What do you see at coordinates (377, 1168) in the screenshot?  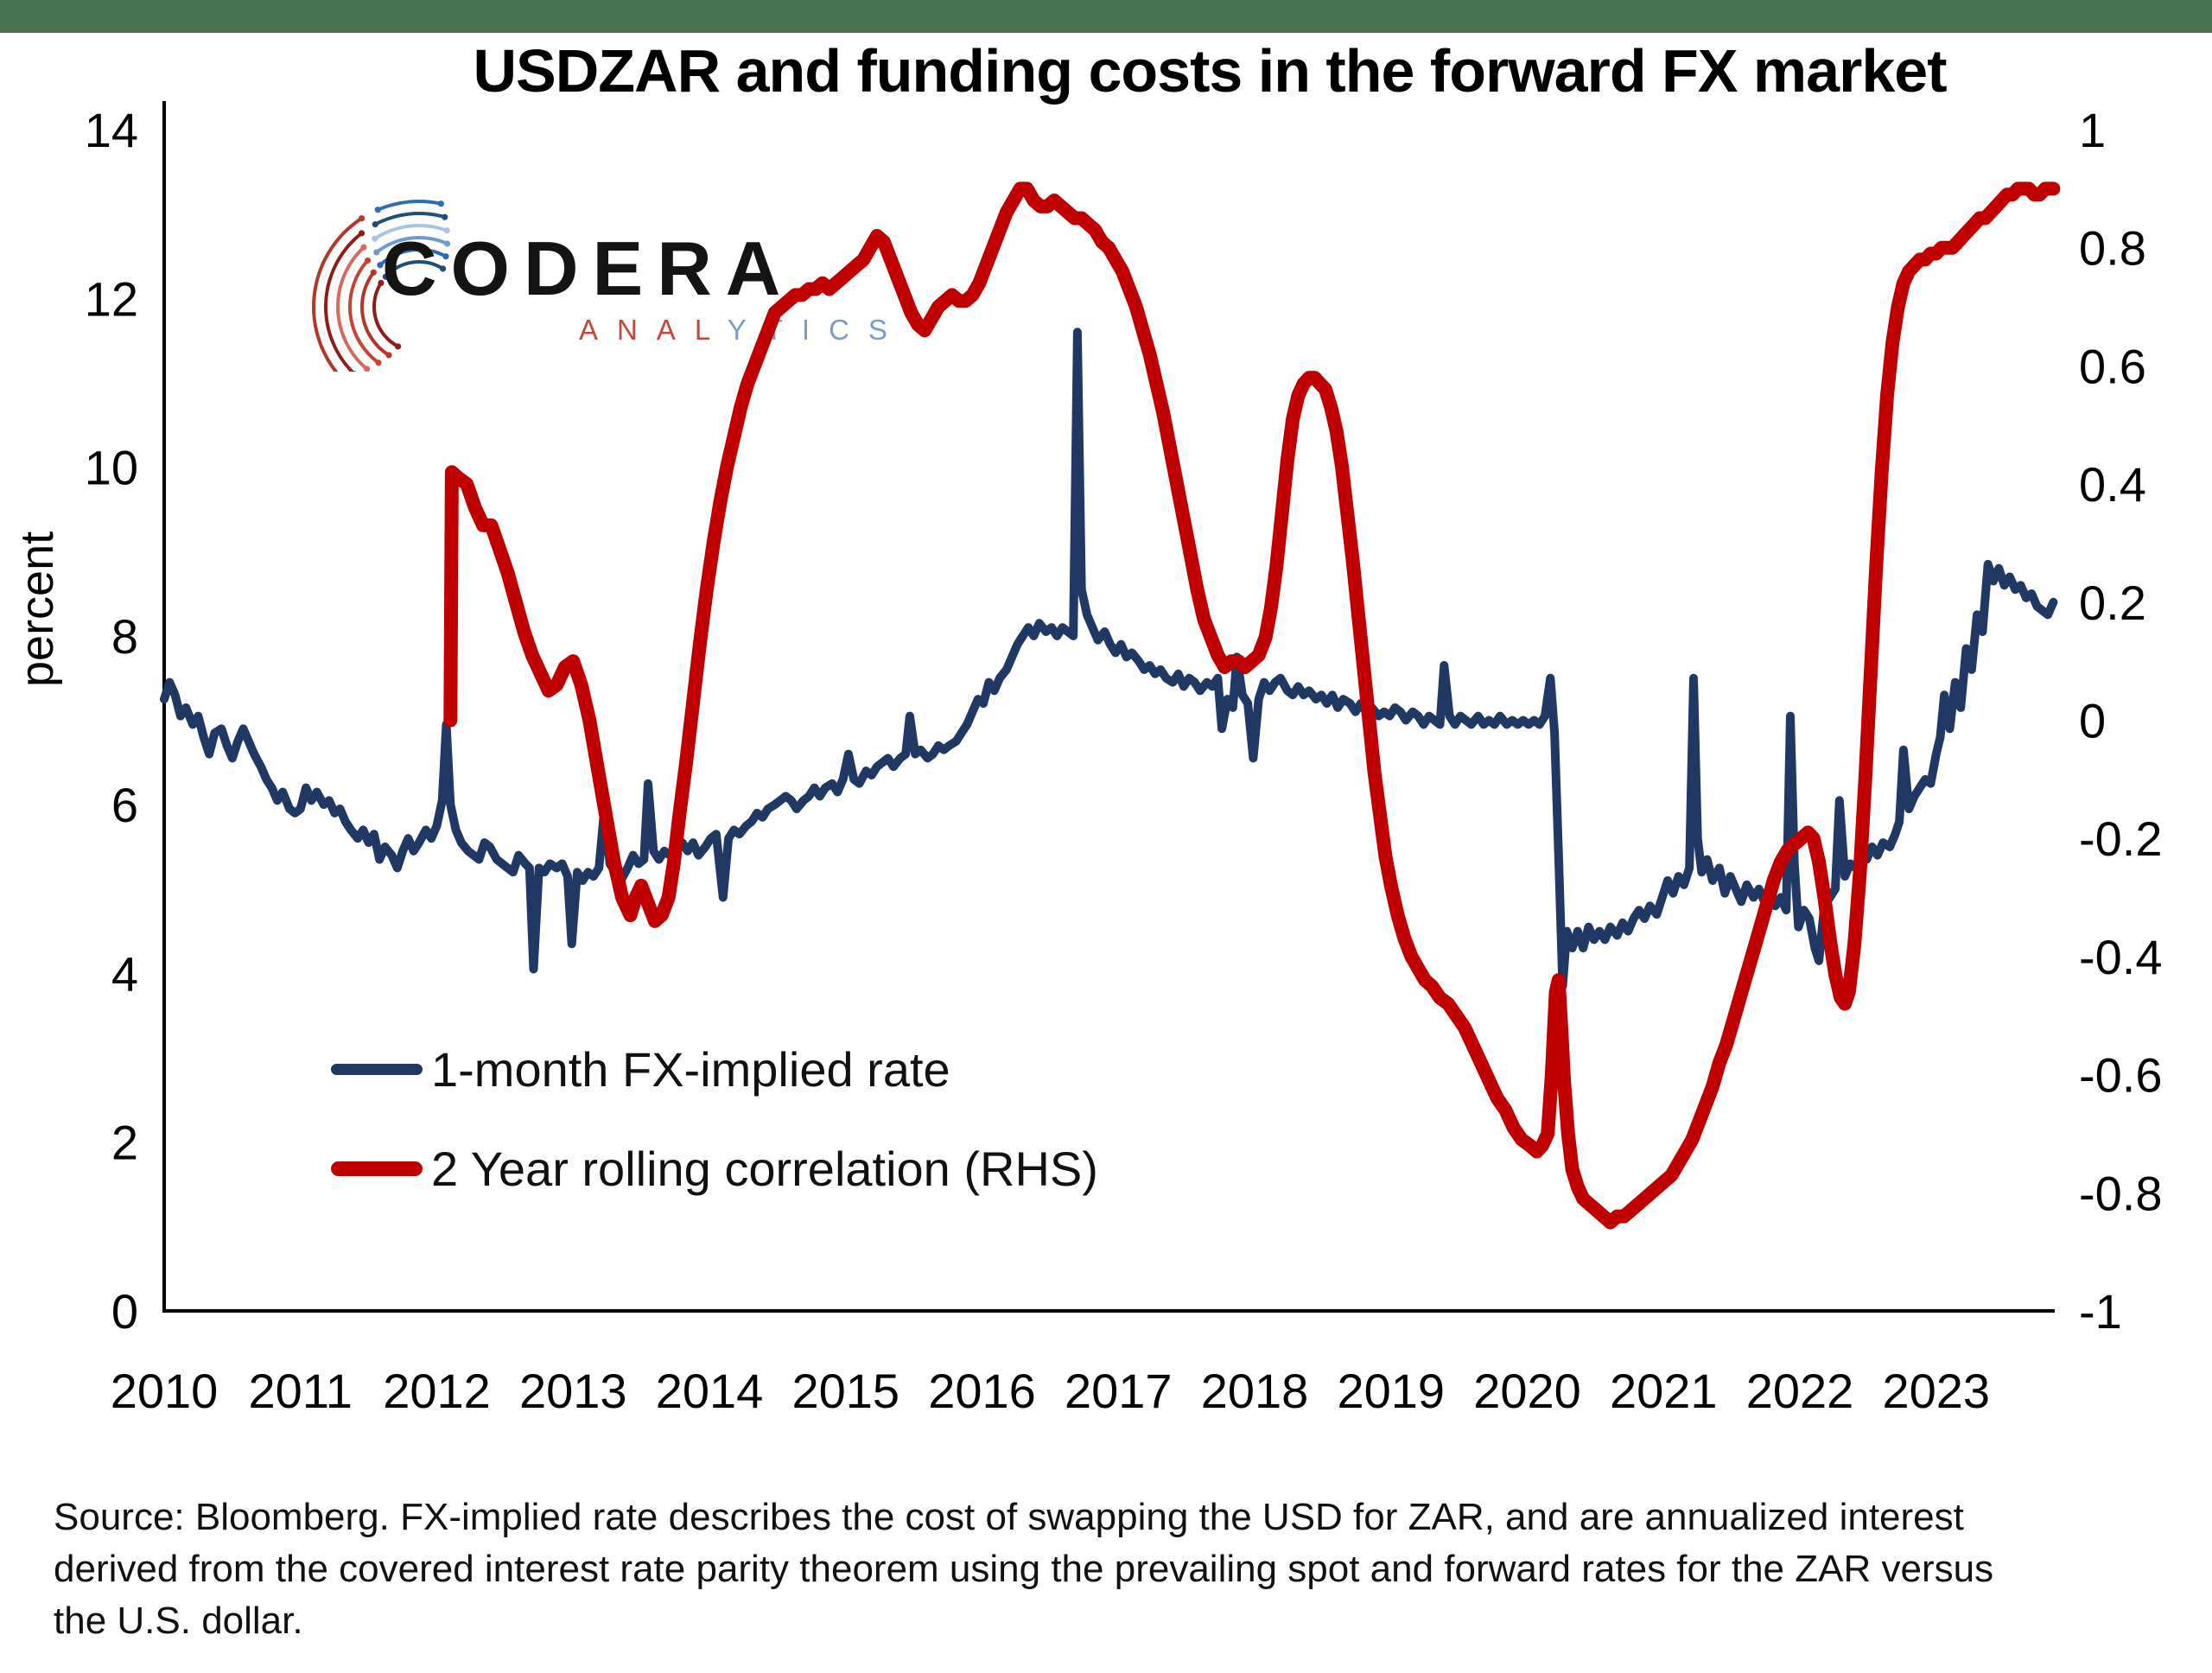 I see `legend-marker-red` at bounding box center [377, 1168].